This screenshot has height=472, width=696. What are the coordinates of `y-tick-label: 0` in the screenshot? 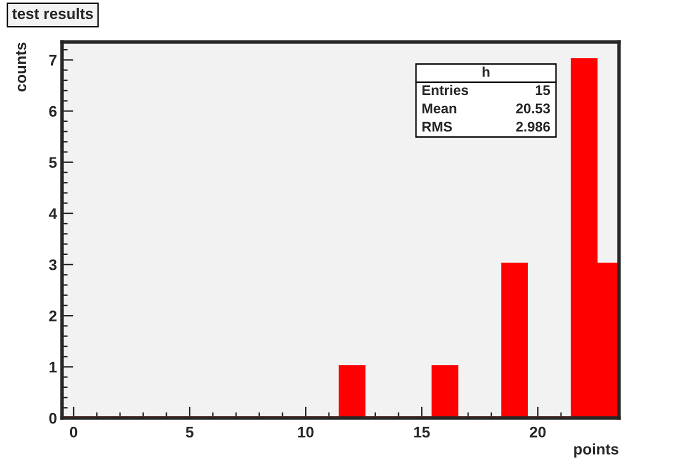 It's located at (53, 418).